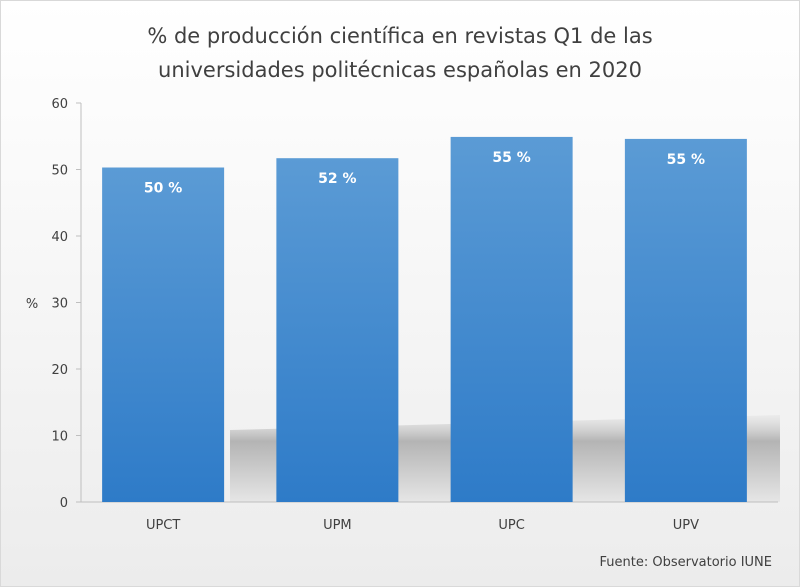  What do you see at coordinates (59, 437) in the screenshot?
I see `y-tick-label: 10` at bounding box center [59, 437].